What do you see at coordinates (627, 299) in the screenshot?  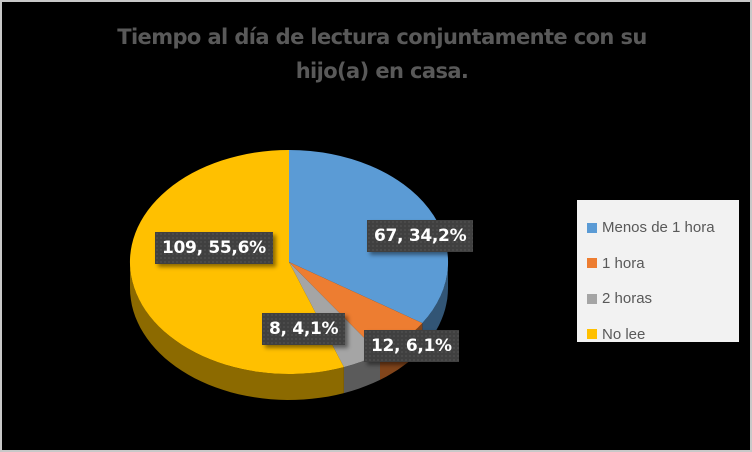 I see `legend-label: 2 horas` at bounding box center [627, 299].